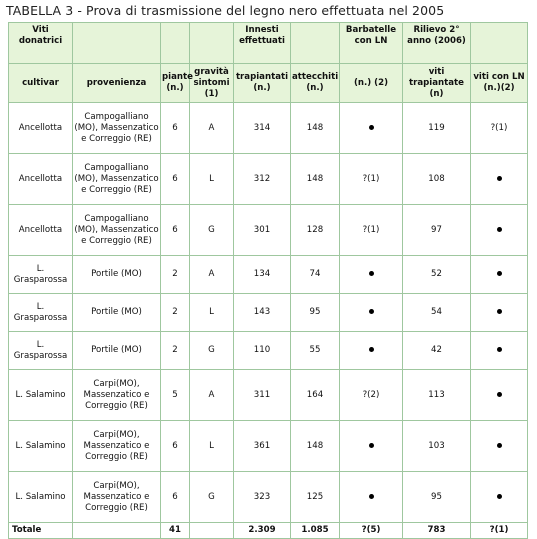 This screenshot has height=539, width=537. Describe the element at coordinates (262, 497) in the screenshot. I see `cell-trapiantati: 323` at that location.